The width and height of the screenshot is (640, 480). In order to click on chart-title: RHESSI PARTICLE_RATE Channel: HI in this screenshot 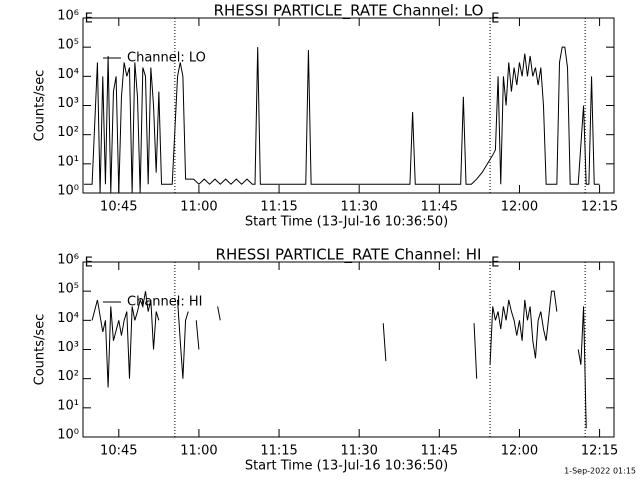, I will do `click(349, 255)`.